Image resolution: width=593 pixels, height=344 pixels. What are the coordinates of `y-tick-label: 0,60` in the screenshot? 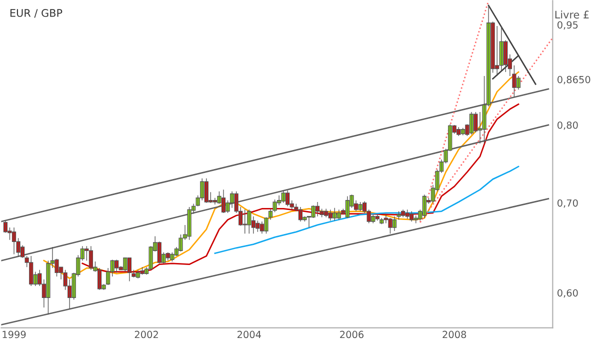 It's located at (567, 293).